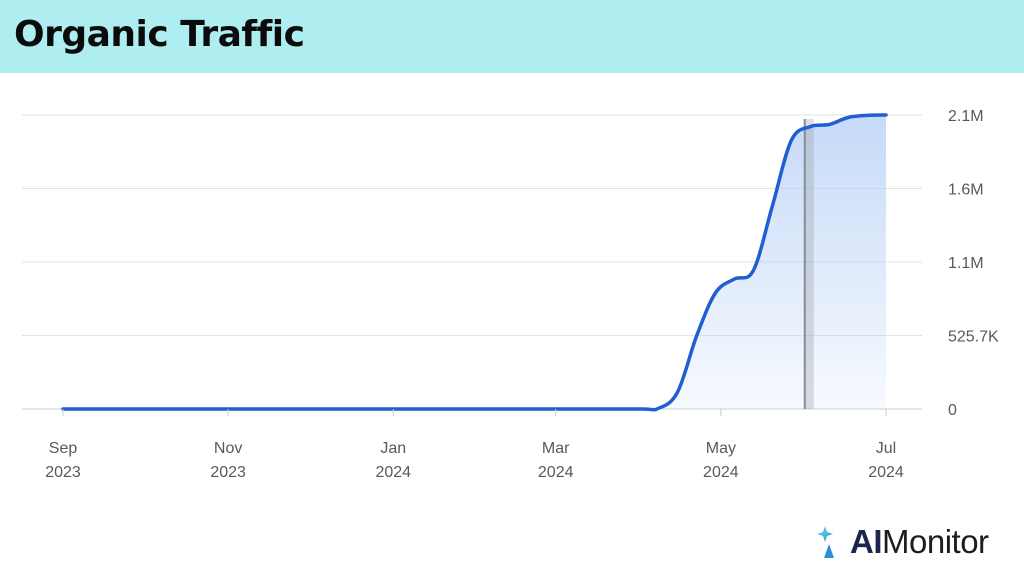 The width and height of the screenshot is (1024, 576). Describe the element at coordinates (159, 34) in the screenshot. I see `page-title: Organic Traffic` at that location.